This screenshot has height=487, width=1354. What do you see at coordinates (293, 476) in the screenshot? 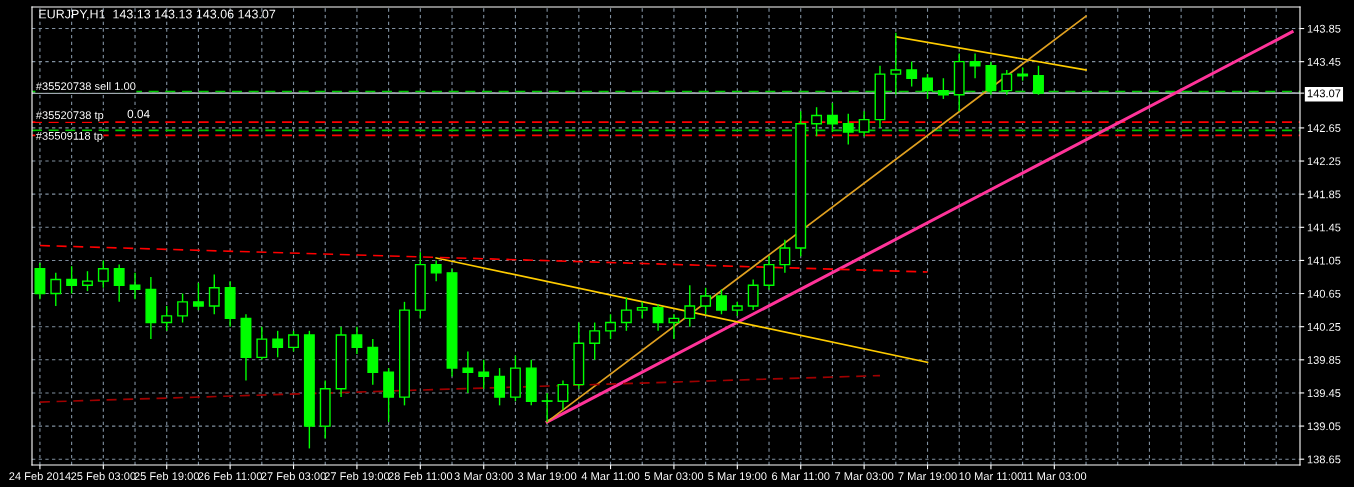
I see `x-tick-label: 27 Feb 03:00` at bounding box center [293, 476].